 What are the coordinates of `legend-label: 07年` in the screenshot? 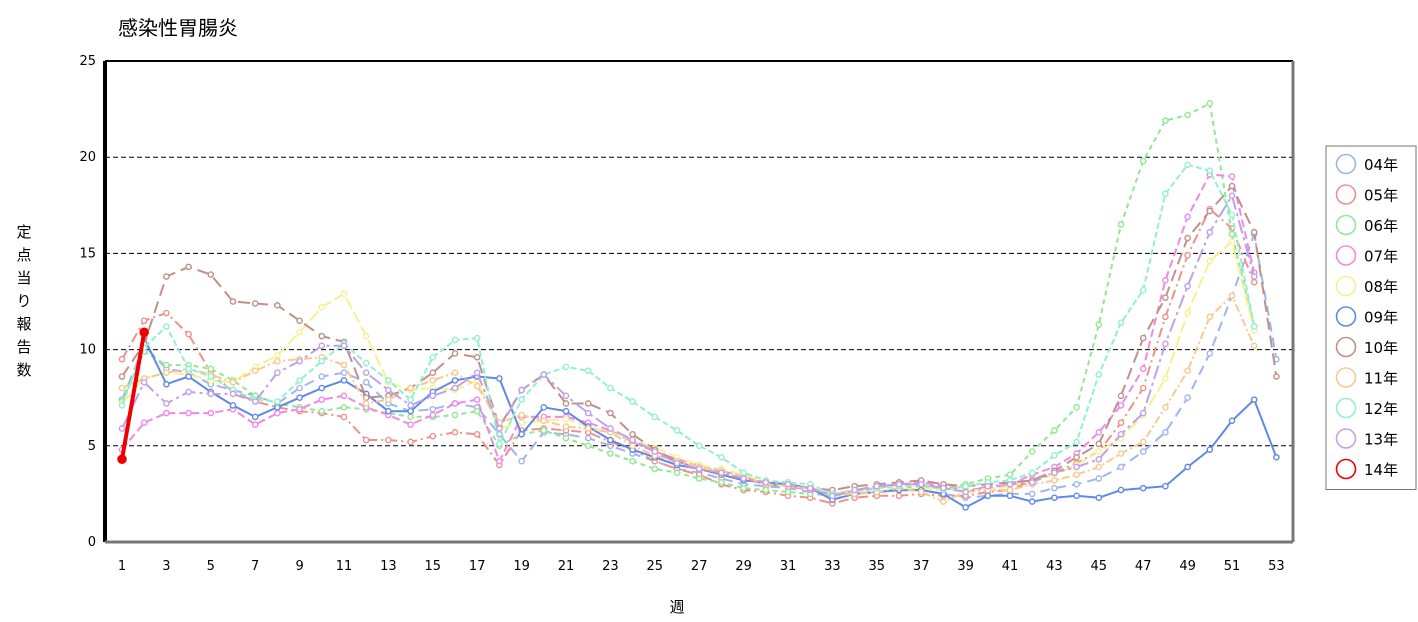 It's located at (1381, 257).